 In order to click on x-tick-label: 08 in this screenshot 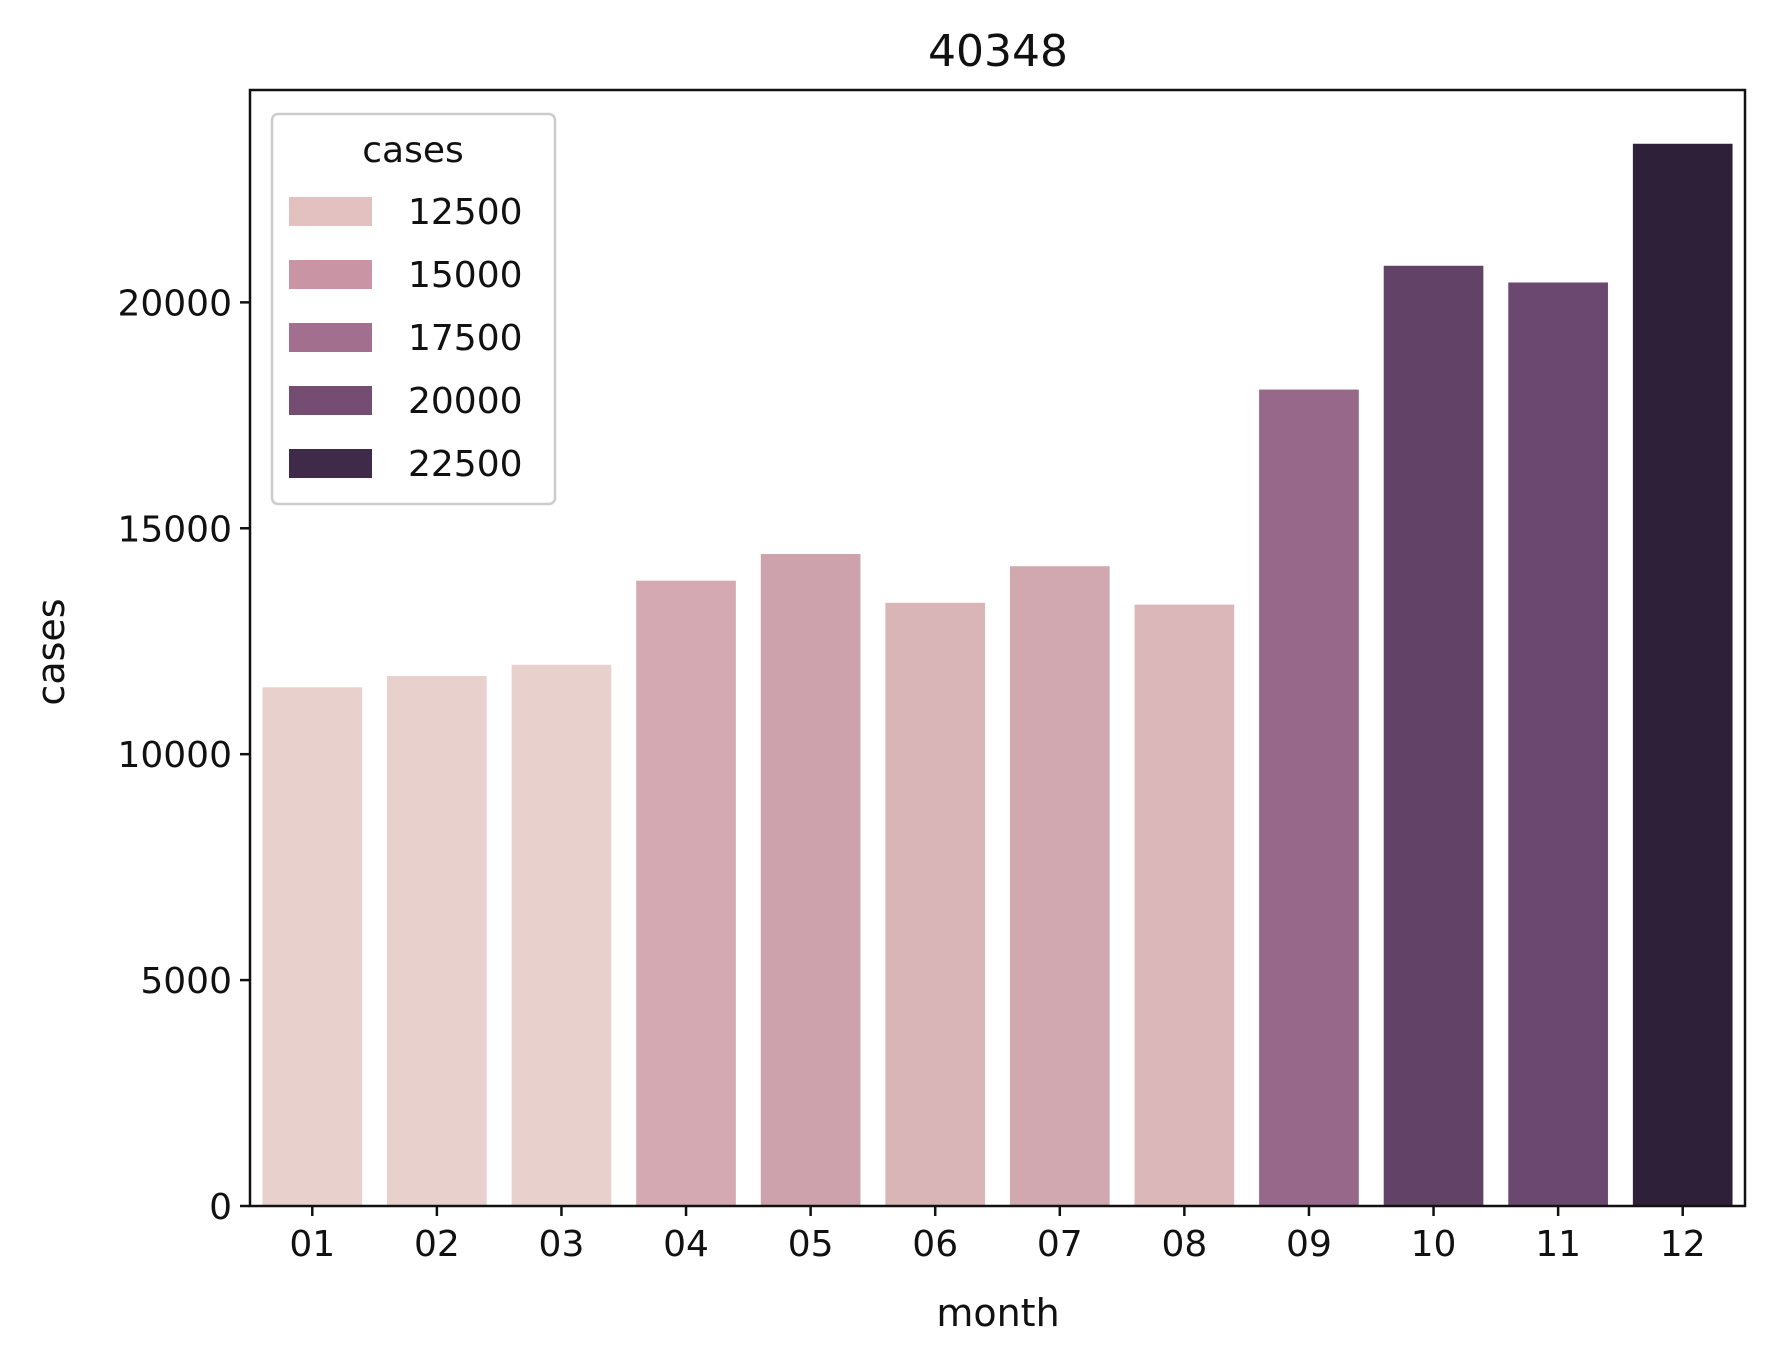, I will do `click(1184, 1244)`.